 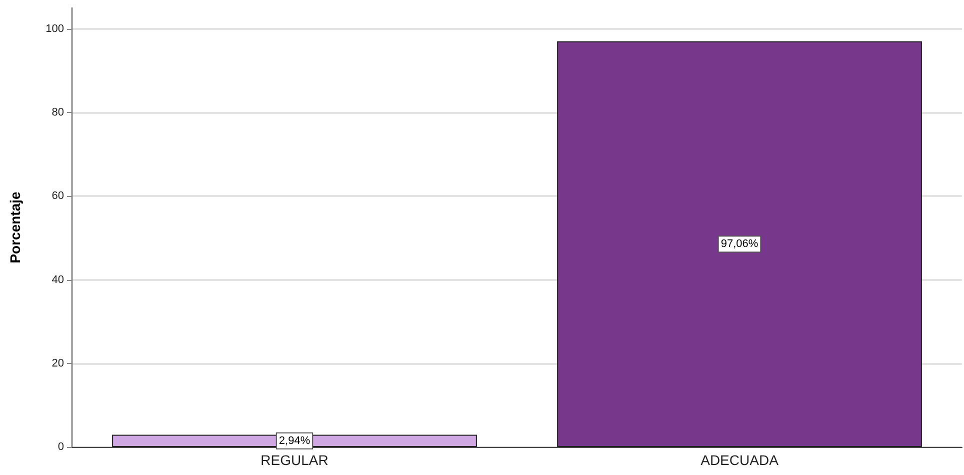 I want to click on y-tick-label: 40, so click(x=58, y=280).